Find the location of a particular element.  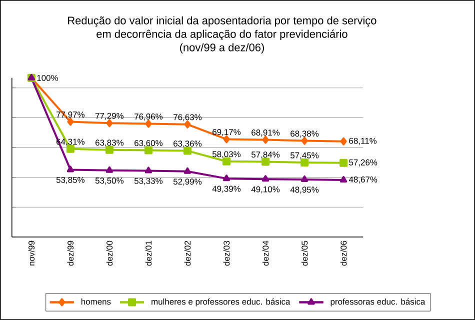

data-label: 63,60% is located at coordinates (148, 144).